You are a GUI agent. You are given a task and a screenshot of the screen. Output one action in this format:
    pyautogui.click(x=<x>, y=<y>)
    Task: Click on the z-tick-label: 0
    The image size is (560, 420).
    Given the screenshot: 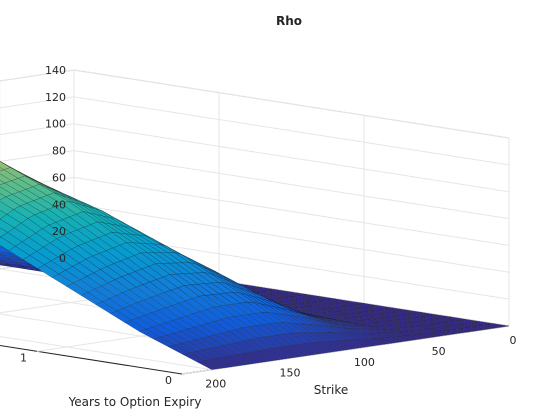 What is the action you would take?
    pyautogui.click(x=62, y=258)
    